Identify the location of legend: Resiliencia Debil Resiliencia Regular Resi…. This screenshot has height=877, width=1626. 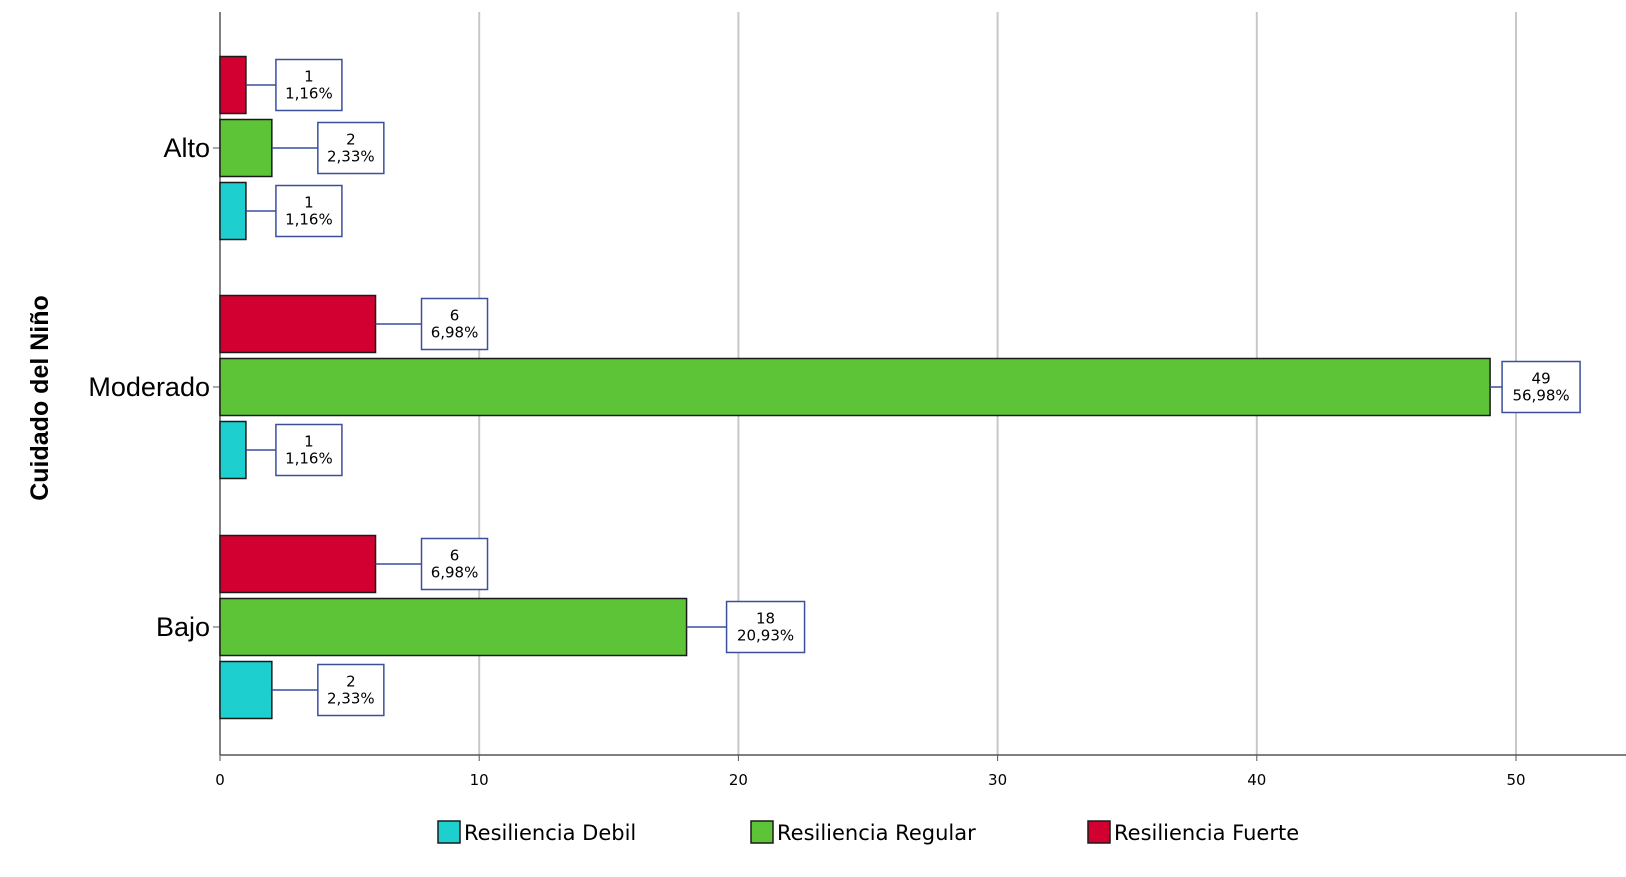
(868, 832).